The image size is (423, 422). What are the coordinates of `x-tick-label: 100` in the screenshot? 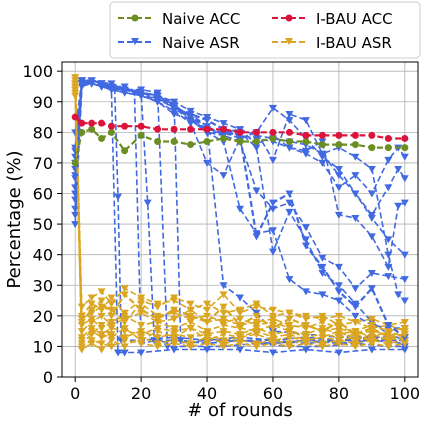 It's located at (405, 393).